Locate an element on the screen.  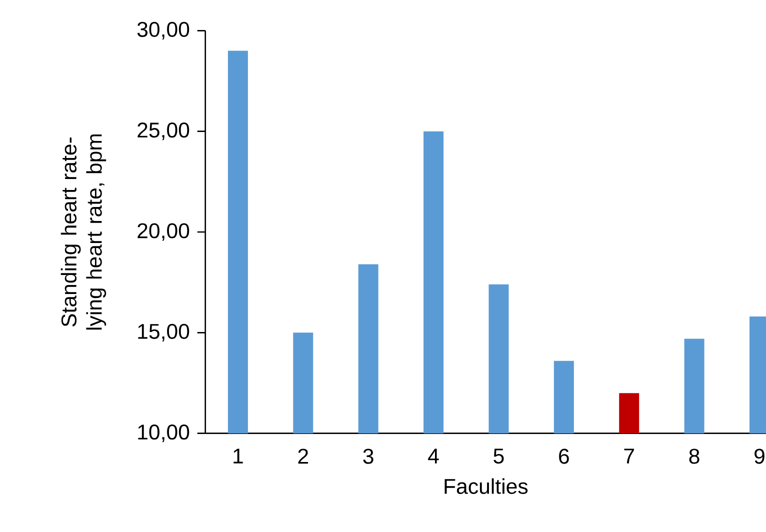
y-tick-label: 10,00 is located at coordinates (164, 433).